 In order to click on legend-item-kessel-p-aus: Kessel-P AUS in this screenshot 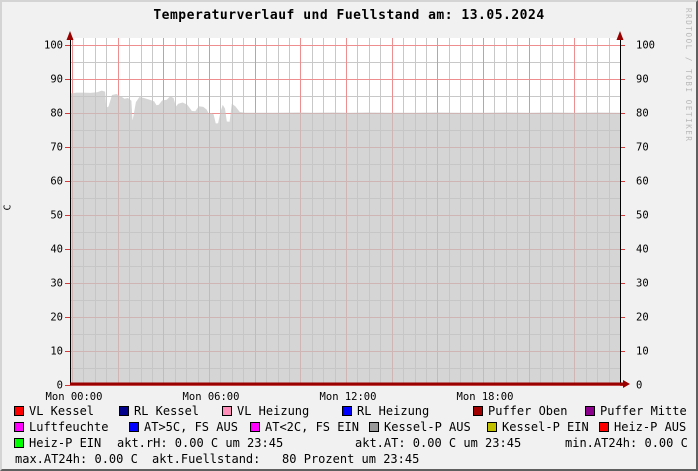, I will do `click(420, 427)`.